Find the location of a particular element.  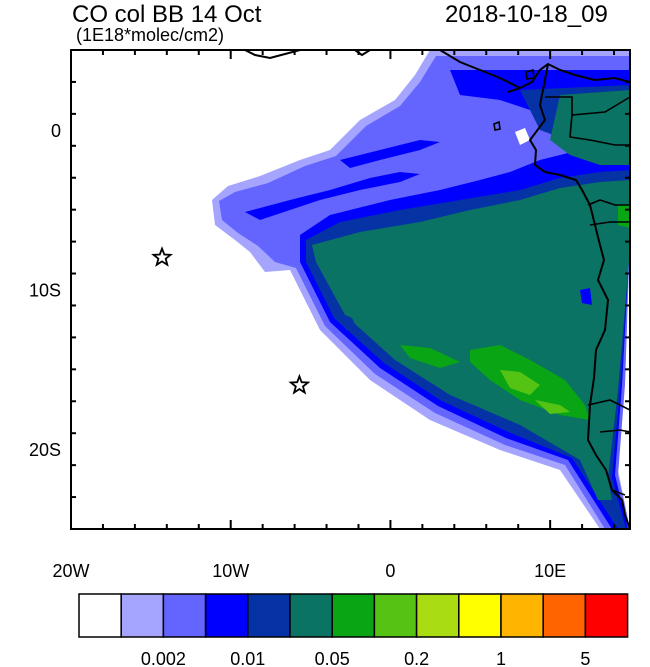

y-tick-label: 20S is located at coordinates (45, 450).